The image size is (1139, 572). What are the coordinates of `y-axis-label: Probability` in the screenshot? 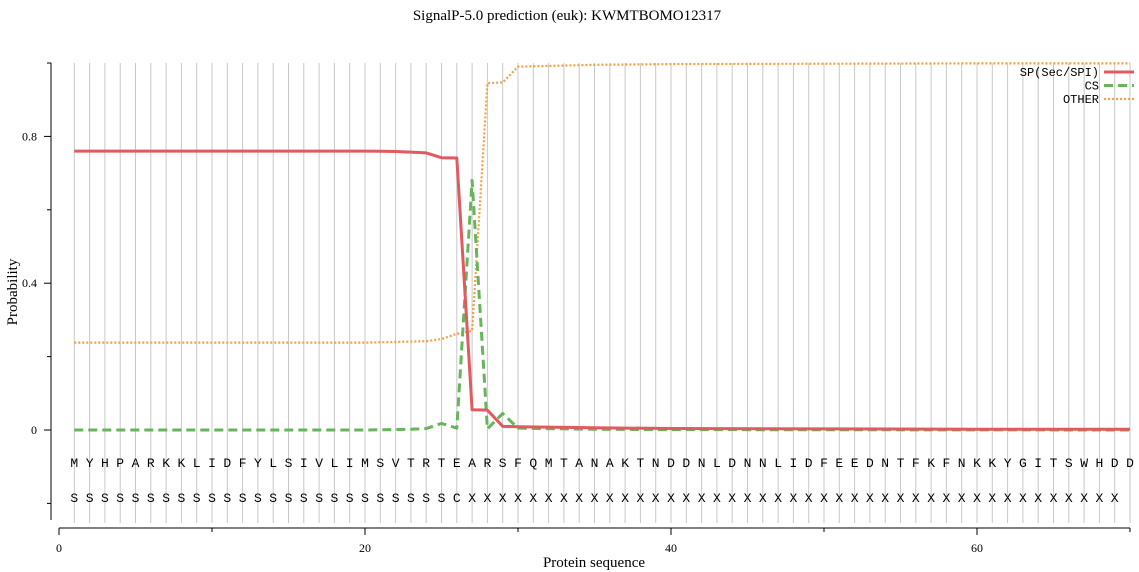 It's located at (13, 291).